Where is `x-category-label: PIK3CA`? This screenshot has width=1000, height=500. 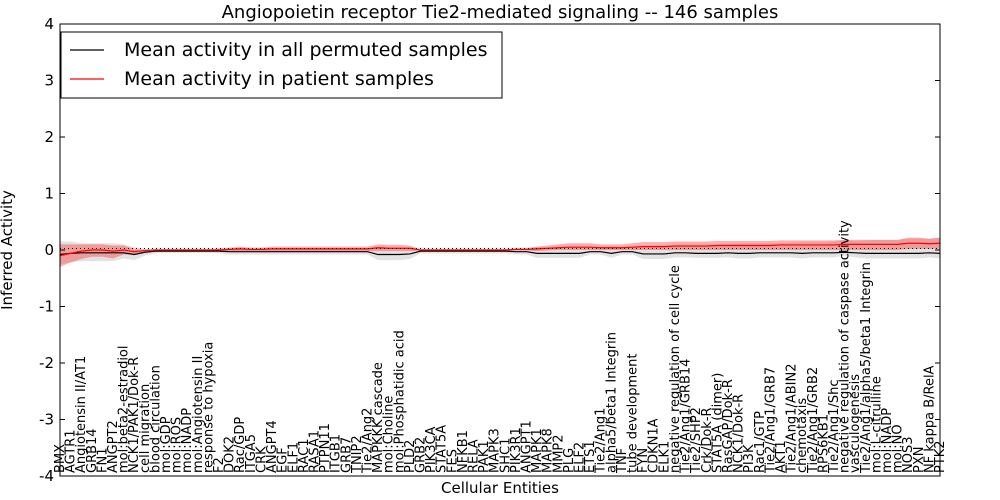
x-category-label: PIK3CA is located at coordinates (431, 449).